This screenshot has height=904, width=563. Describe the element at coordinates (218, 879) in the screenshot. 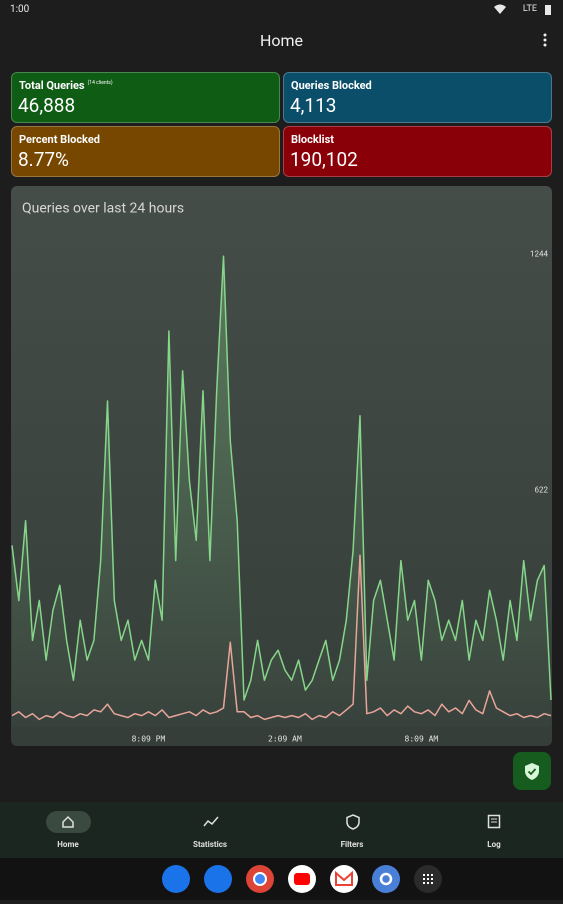

I see `messages-app` at that location.